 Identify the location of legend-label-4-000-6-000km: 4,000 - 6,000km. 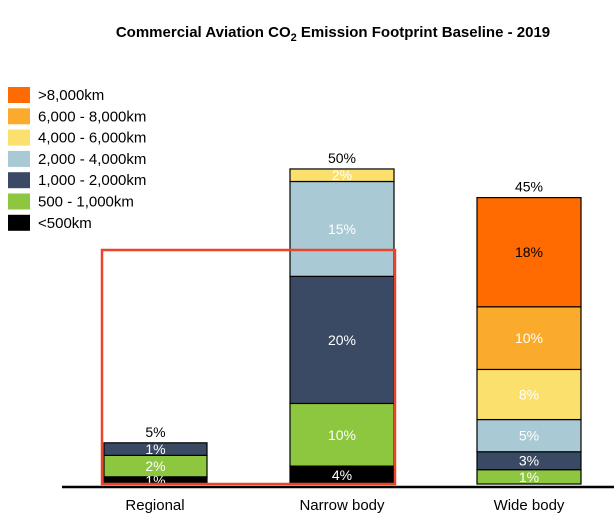
(92, 138).